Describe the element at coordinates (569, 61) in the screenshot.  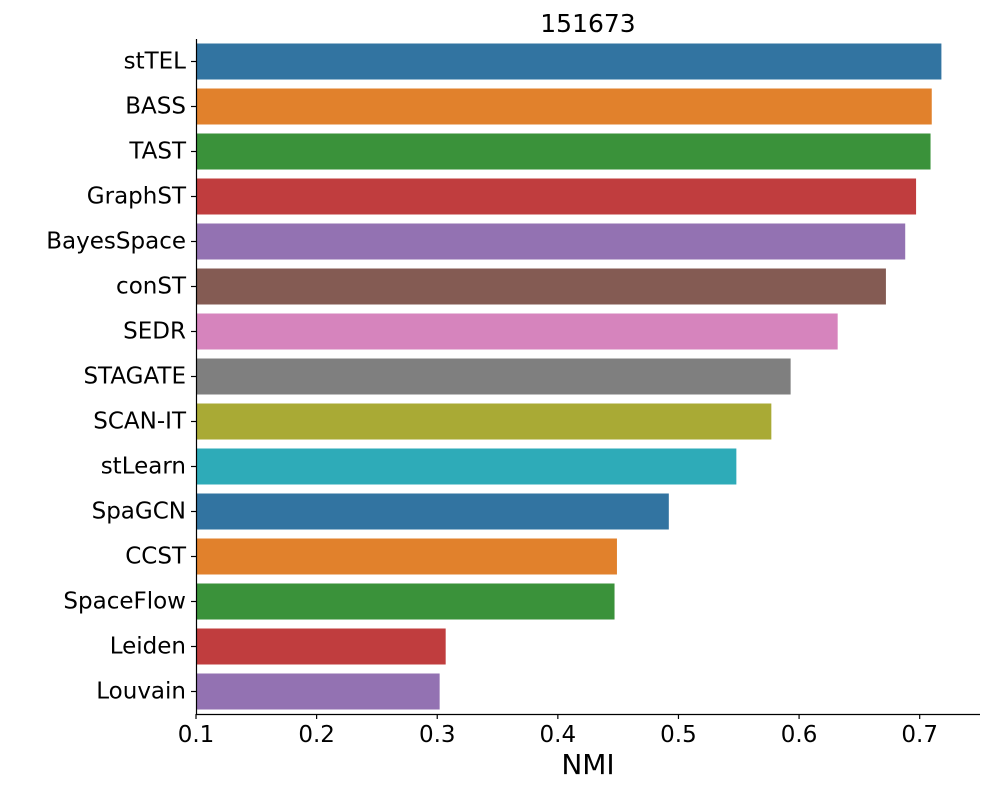
I see `bar-sttel` at that location.